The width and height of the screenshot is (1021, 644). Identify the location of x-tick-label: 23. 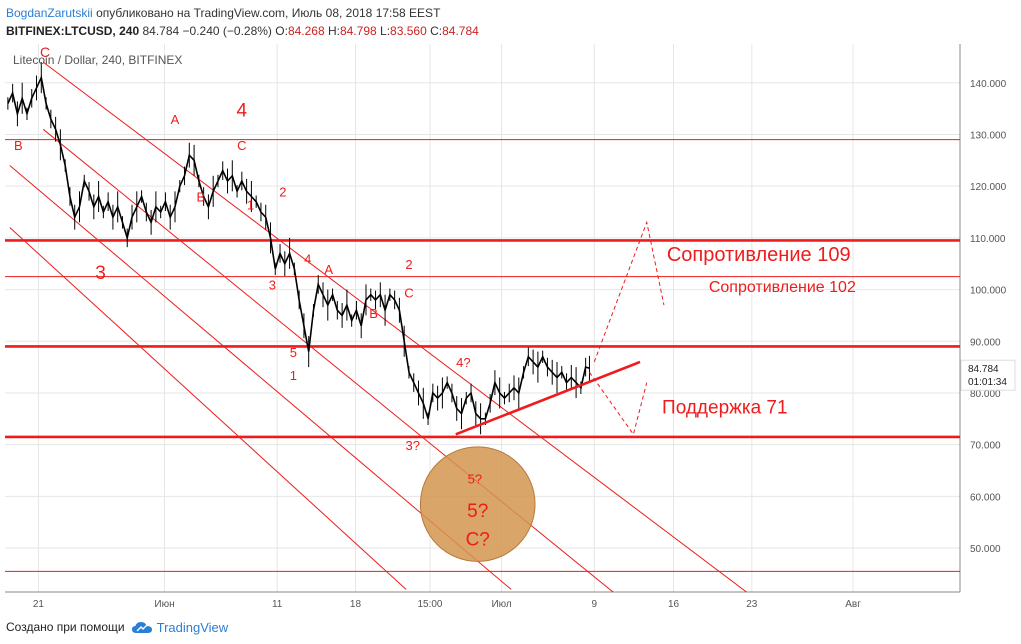
(752, 604).